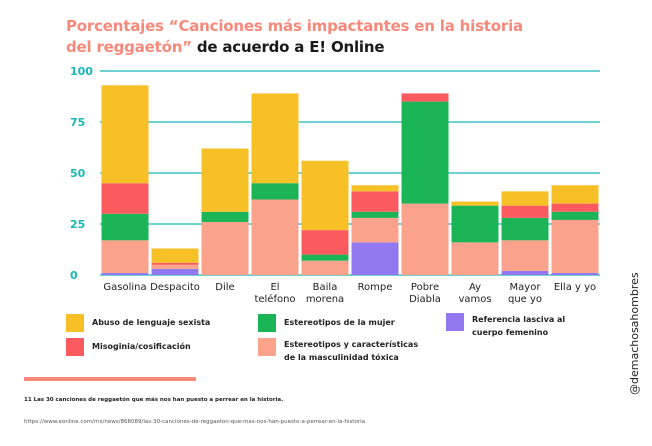 Image resolution: width=652 pixels, height=446 pixels. Describe the element at coordinates (175, 287) in the screenshot. I see `x-tick-label-1-0: Despacito` at that location.